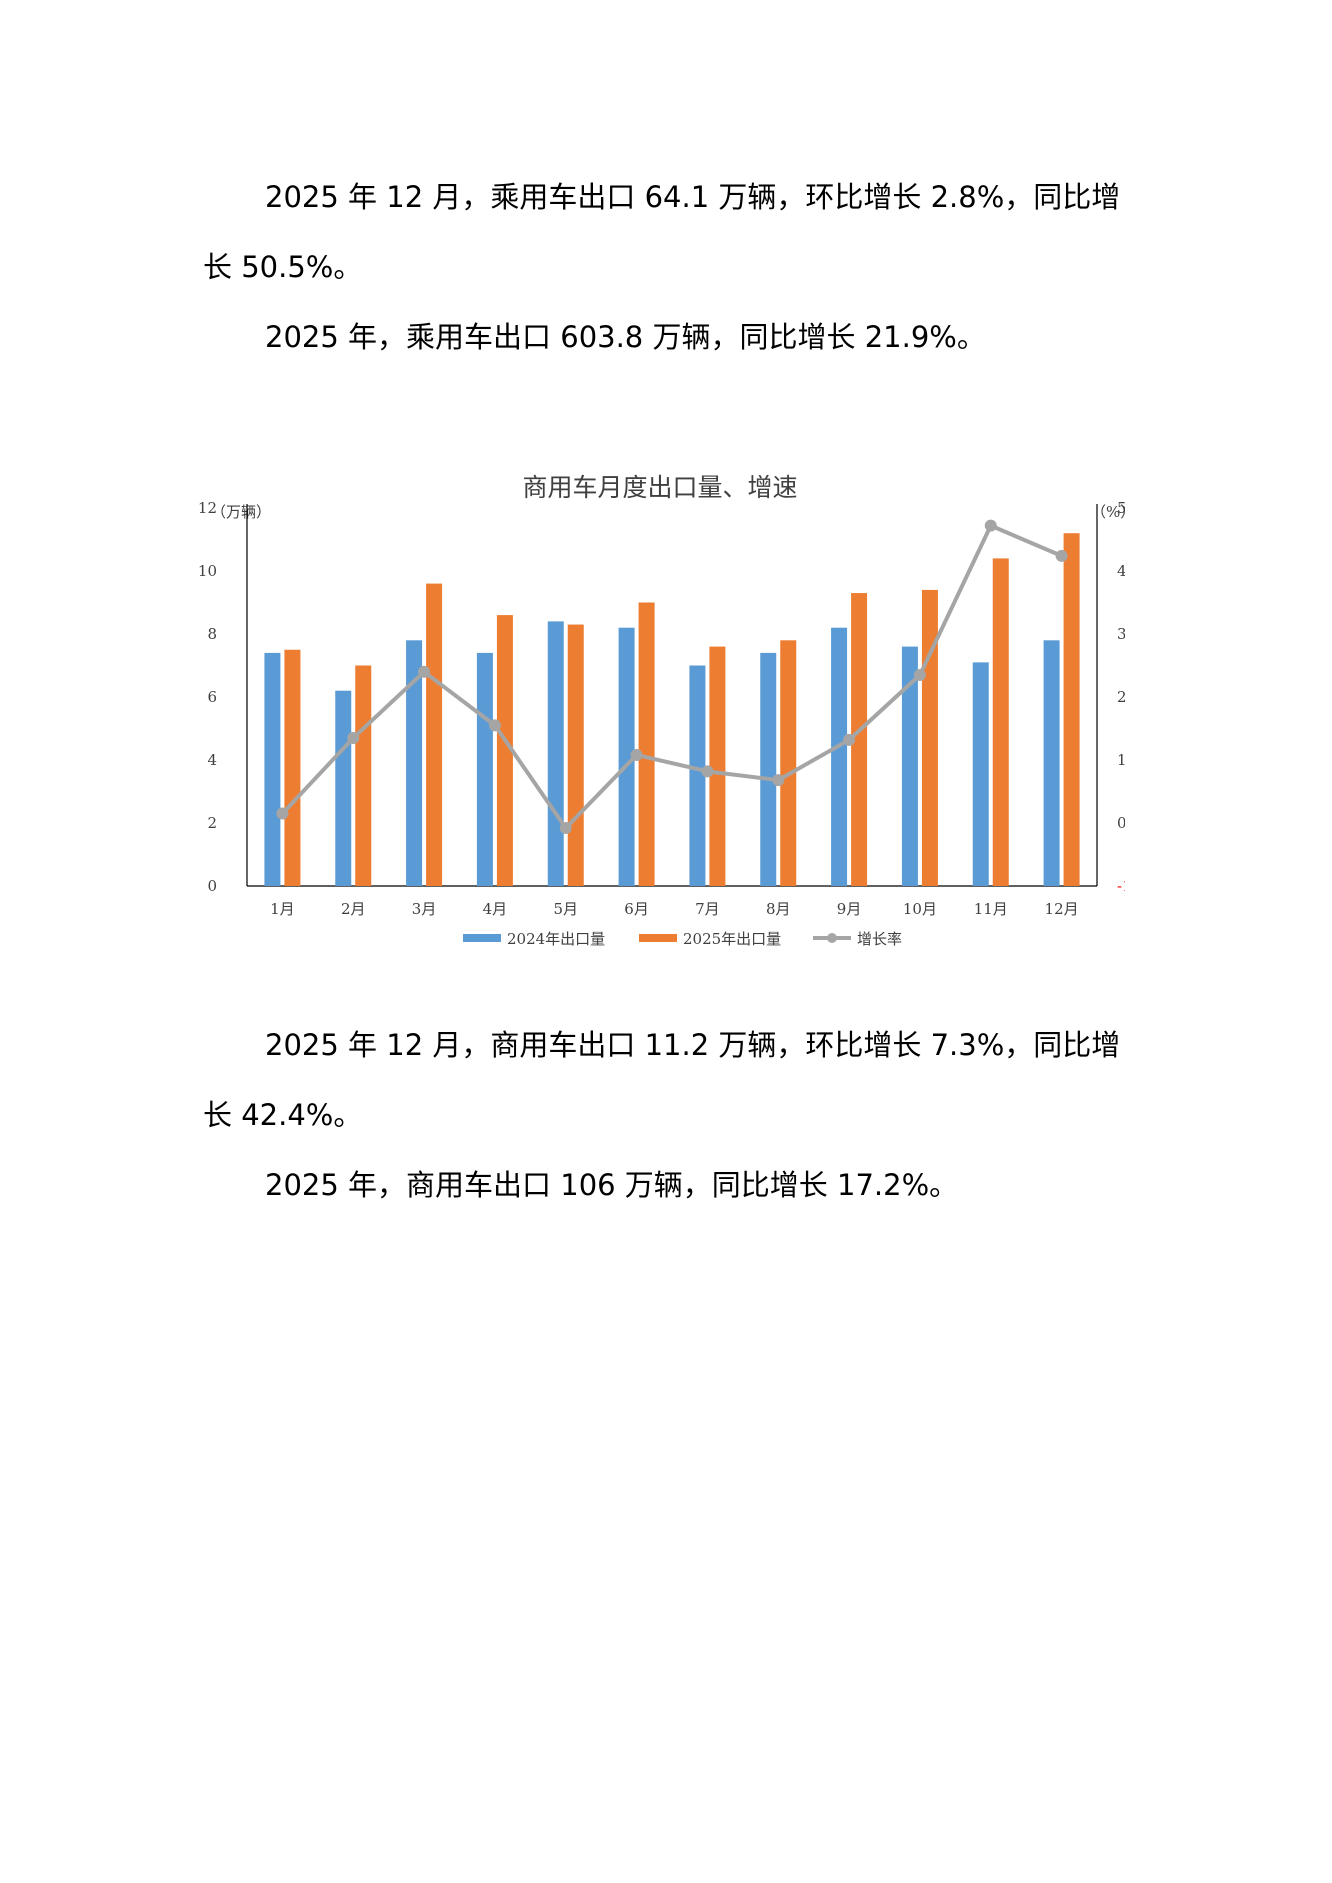 The height and width of the screenshot is (1883, 1332). What do you see at coordinates (1108, 512) in the screenshot?
I see `y-right-unit-label: （%）` at bounding box center [1108, 512].